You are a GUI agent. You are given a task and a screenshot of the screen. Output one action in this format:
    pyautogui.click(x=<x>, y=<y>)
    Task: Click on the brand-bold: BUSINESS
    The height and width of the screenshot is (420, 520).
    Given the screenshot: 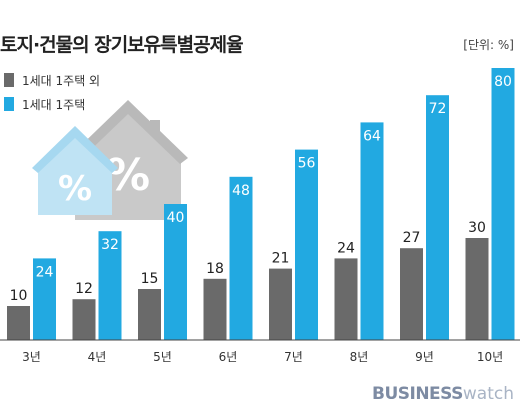 What is the action you would take?
    pyautogui.click(x=417, y=394)
    